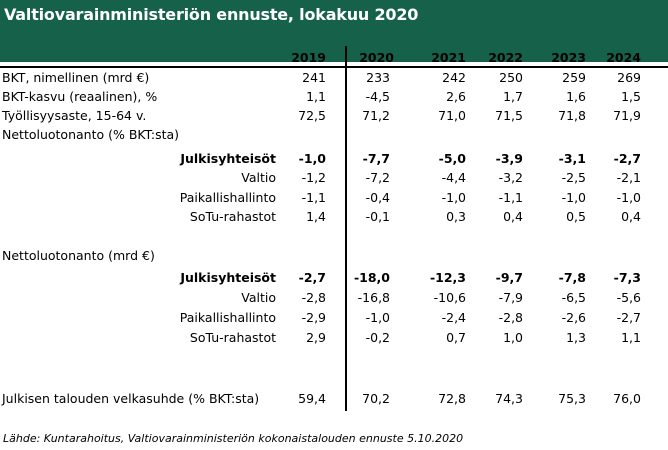 This screenshot has width=668, height=450. Describe the element at coordinates (346, 228) in the screenshot. I see `column-divider` at that location.